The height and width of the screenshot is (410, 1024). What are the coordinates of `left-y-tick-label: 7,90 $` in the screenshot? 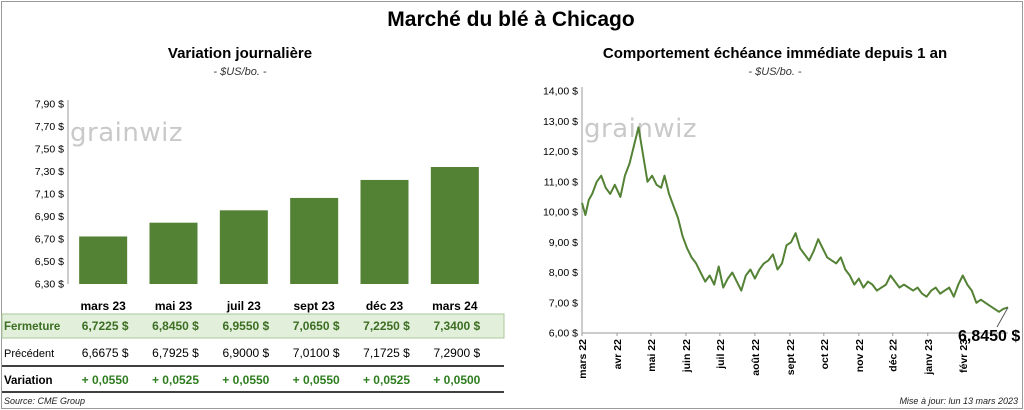 It's located at (49, 105).